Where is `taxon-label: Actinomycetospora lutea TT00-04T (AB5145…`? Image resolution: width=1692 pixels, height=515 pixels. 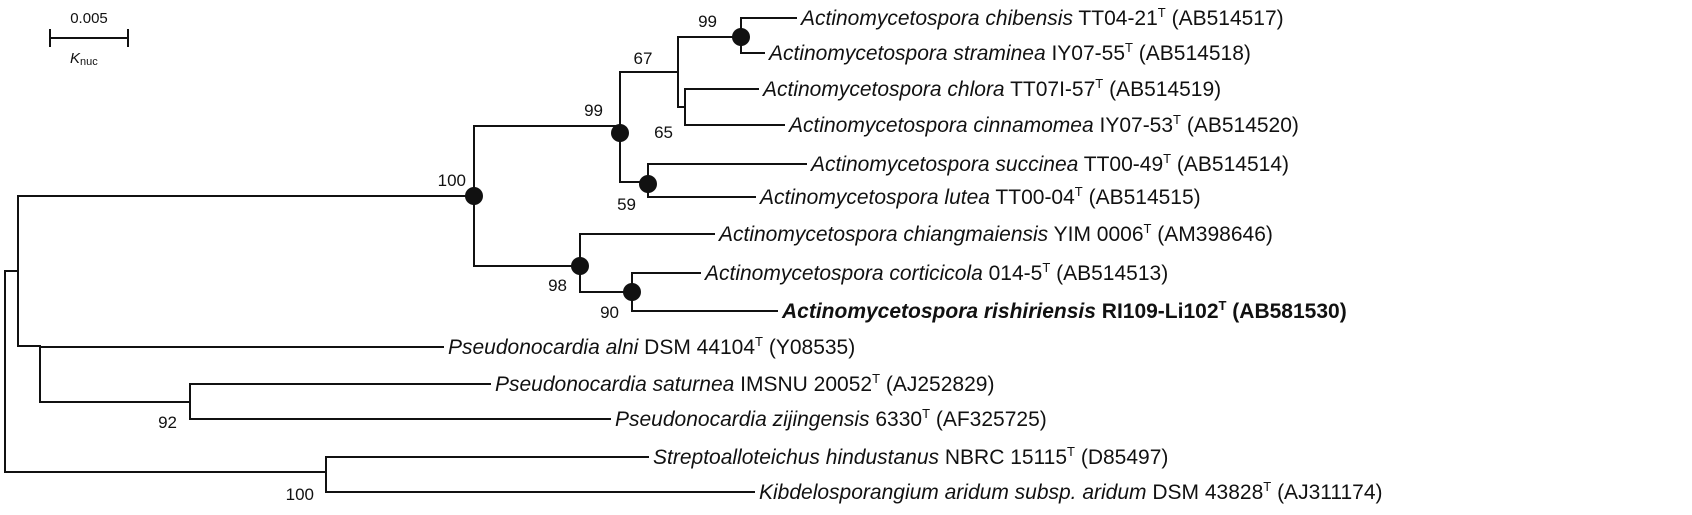 taxon-label: Actinomycetospora lutea TT00-04T (AB5145… is located at coordinates (979, 196).